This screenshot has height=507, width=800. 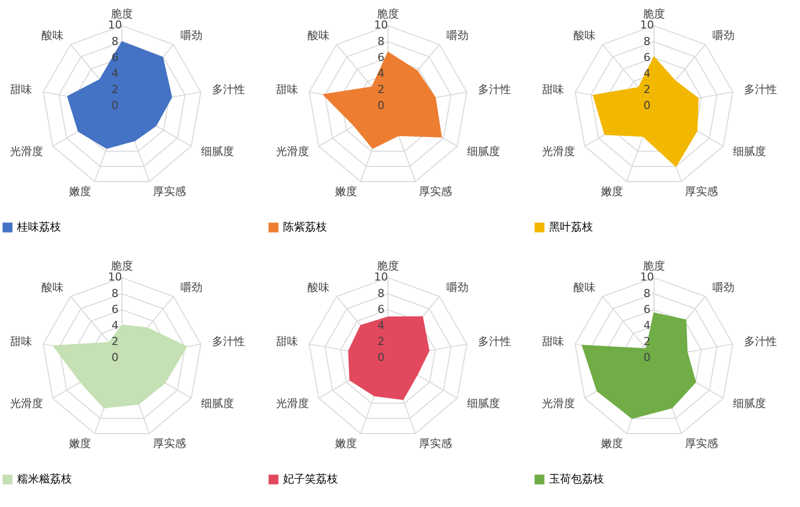 I want to click on legend-label: 黑叶荔枝, so click(x=571, y=227).